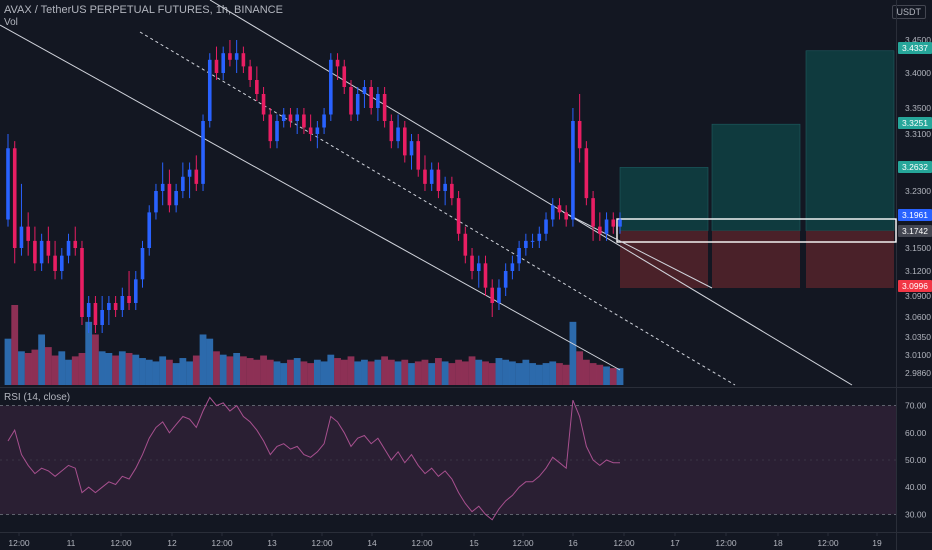 This screenshot has width=932, height=550. I want to click on currency-button: USDT, so click(908, 12).